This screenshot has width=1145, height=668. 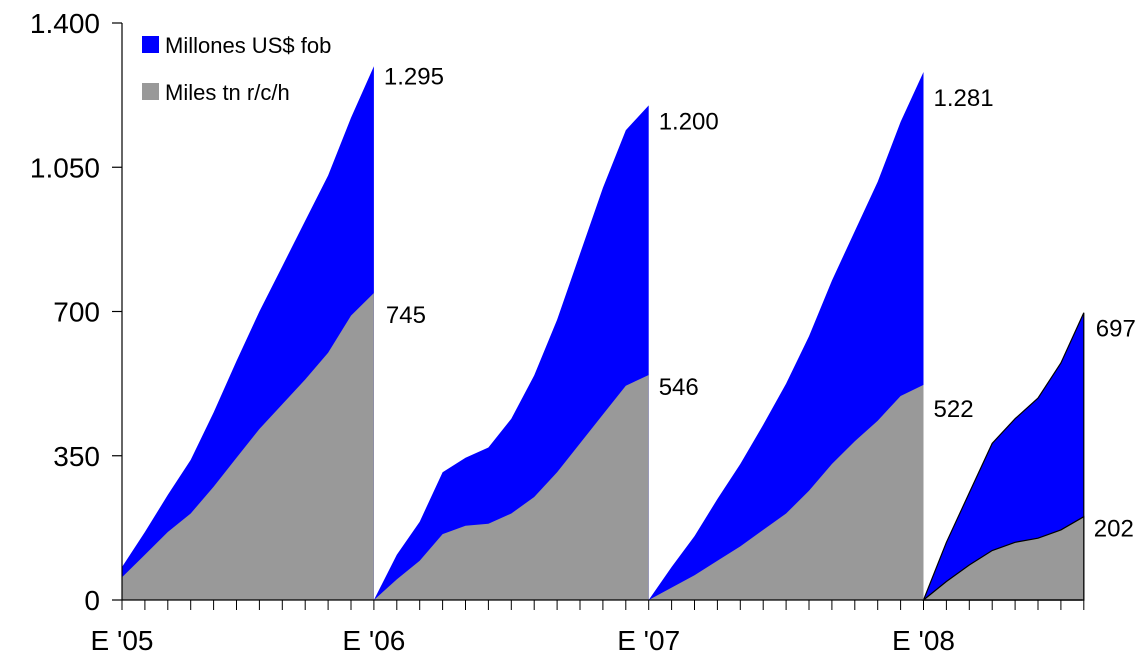 What do you see at coordinates (603, 605) in the screenshot?
I see `x-tick-group` at bounding box center [603, 605].